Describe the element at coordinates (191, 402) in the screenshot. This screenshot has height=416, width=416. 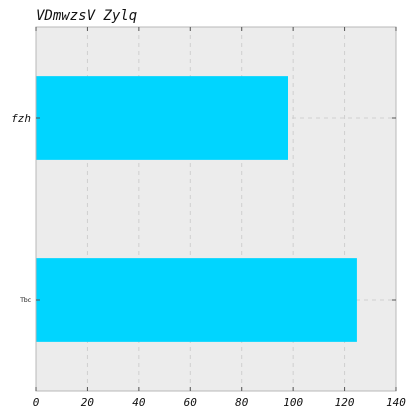
I see `x-tick-label: 60` at that location.